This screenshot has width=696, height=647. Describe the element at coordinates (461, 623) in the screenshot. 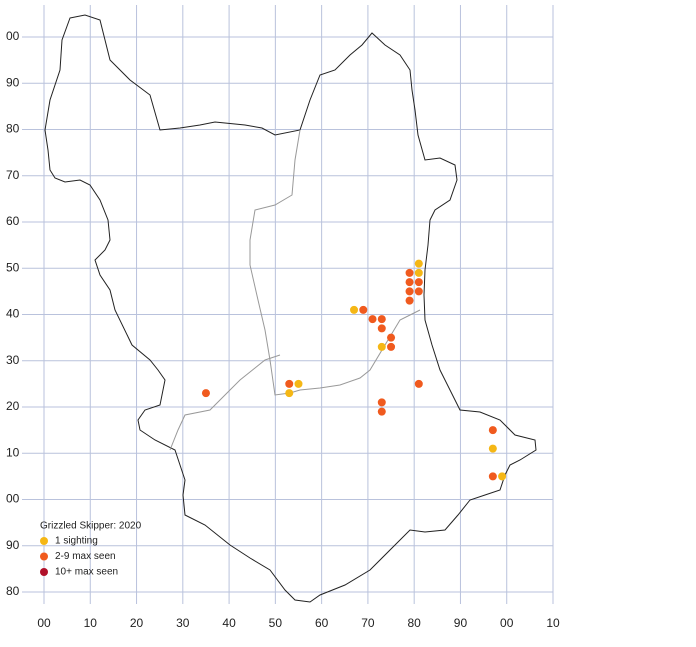

I see `x-tick-label: 90` at that location.